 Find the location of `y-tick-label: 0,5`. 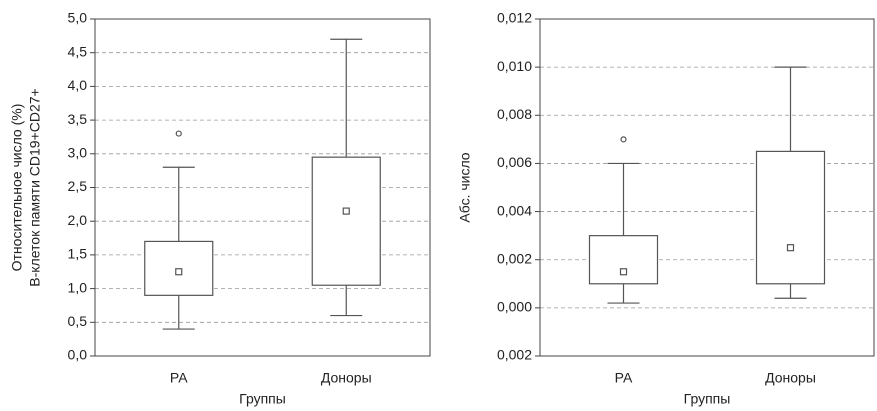

y-tick-label: 0,5 is located at coordinates (78, 321).